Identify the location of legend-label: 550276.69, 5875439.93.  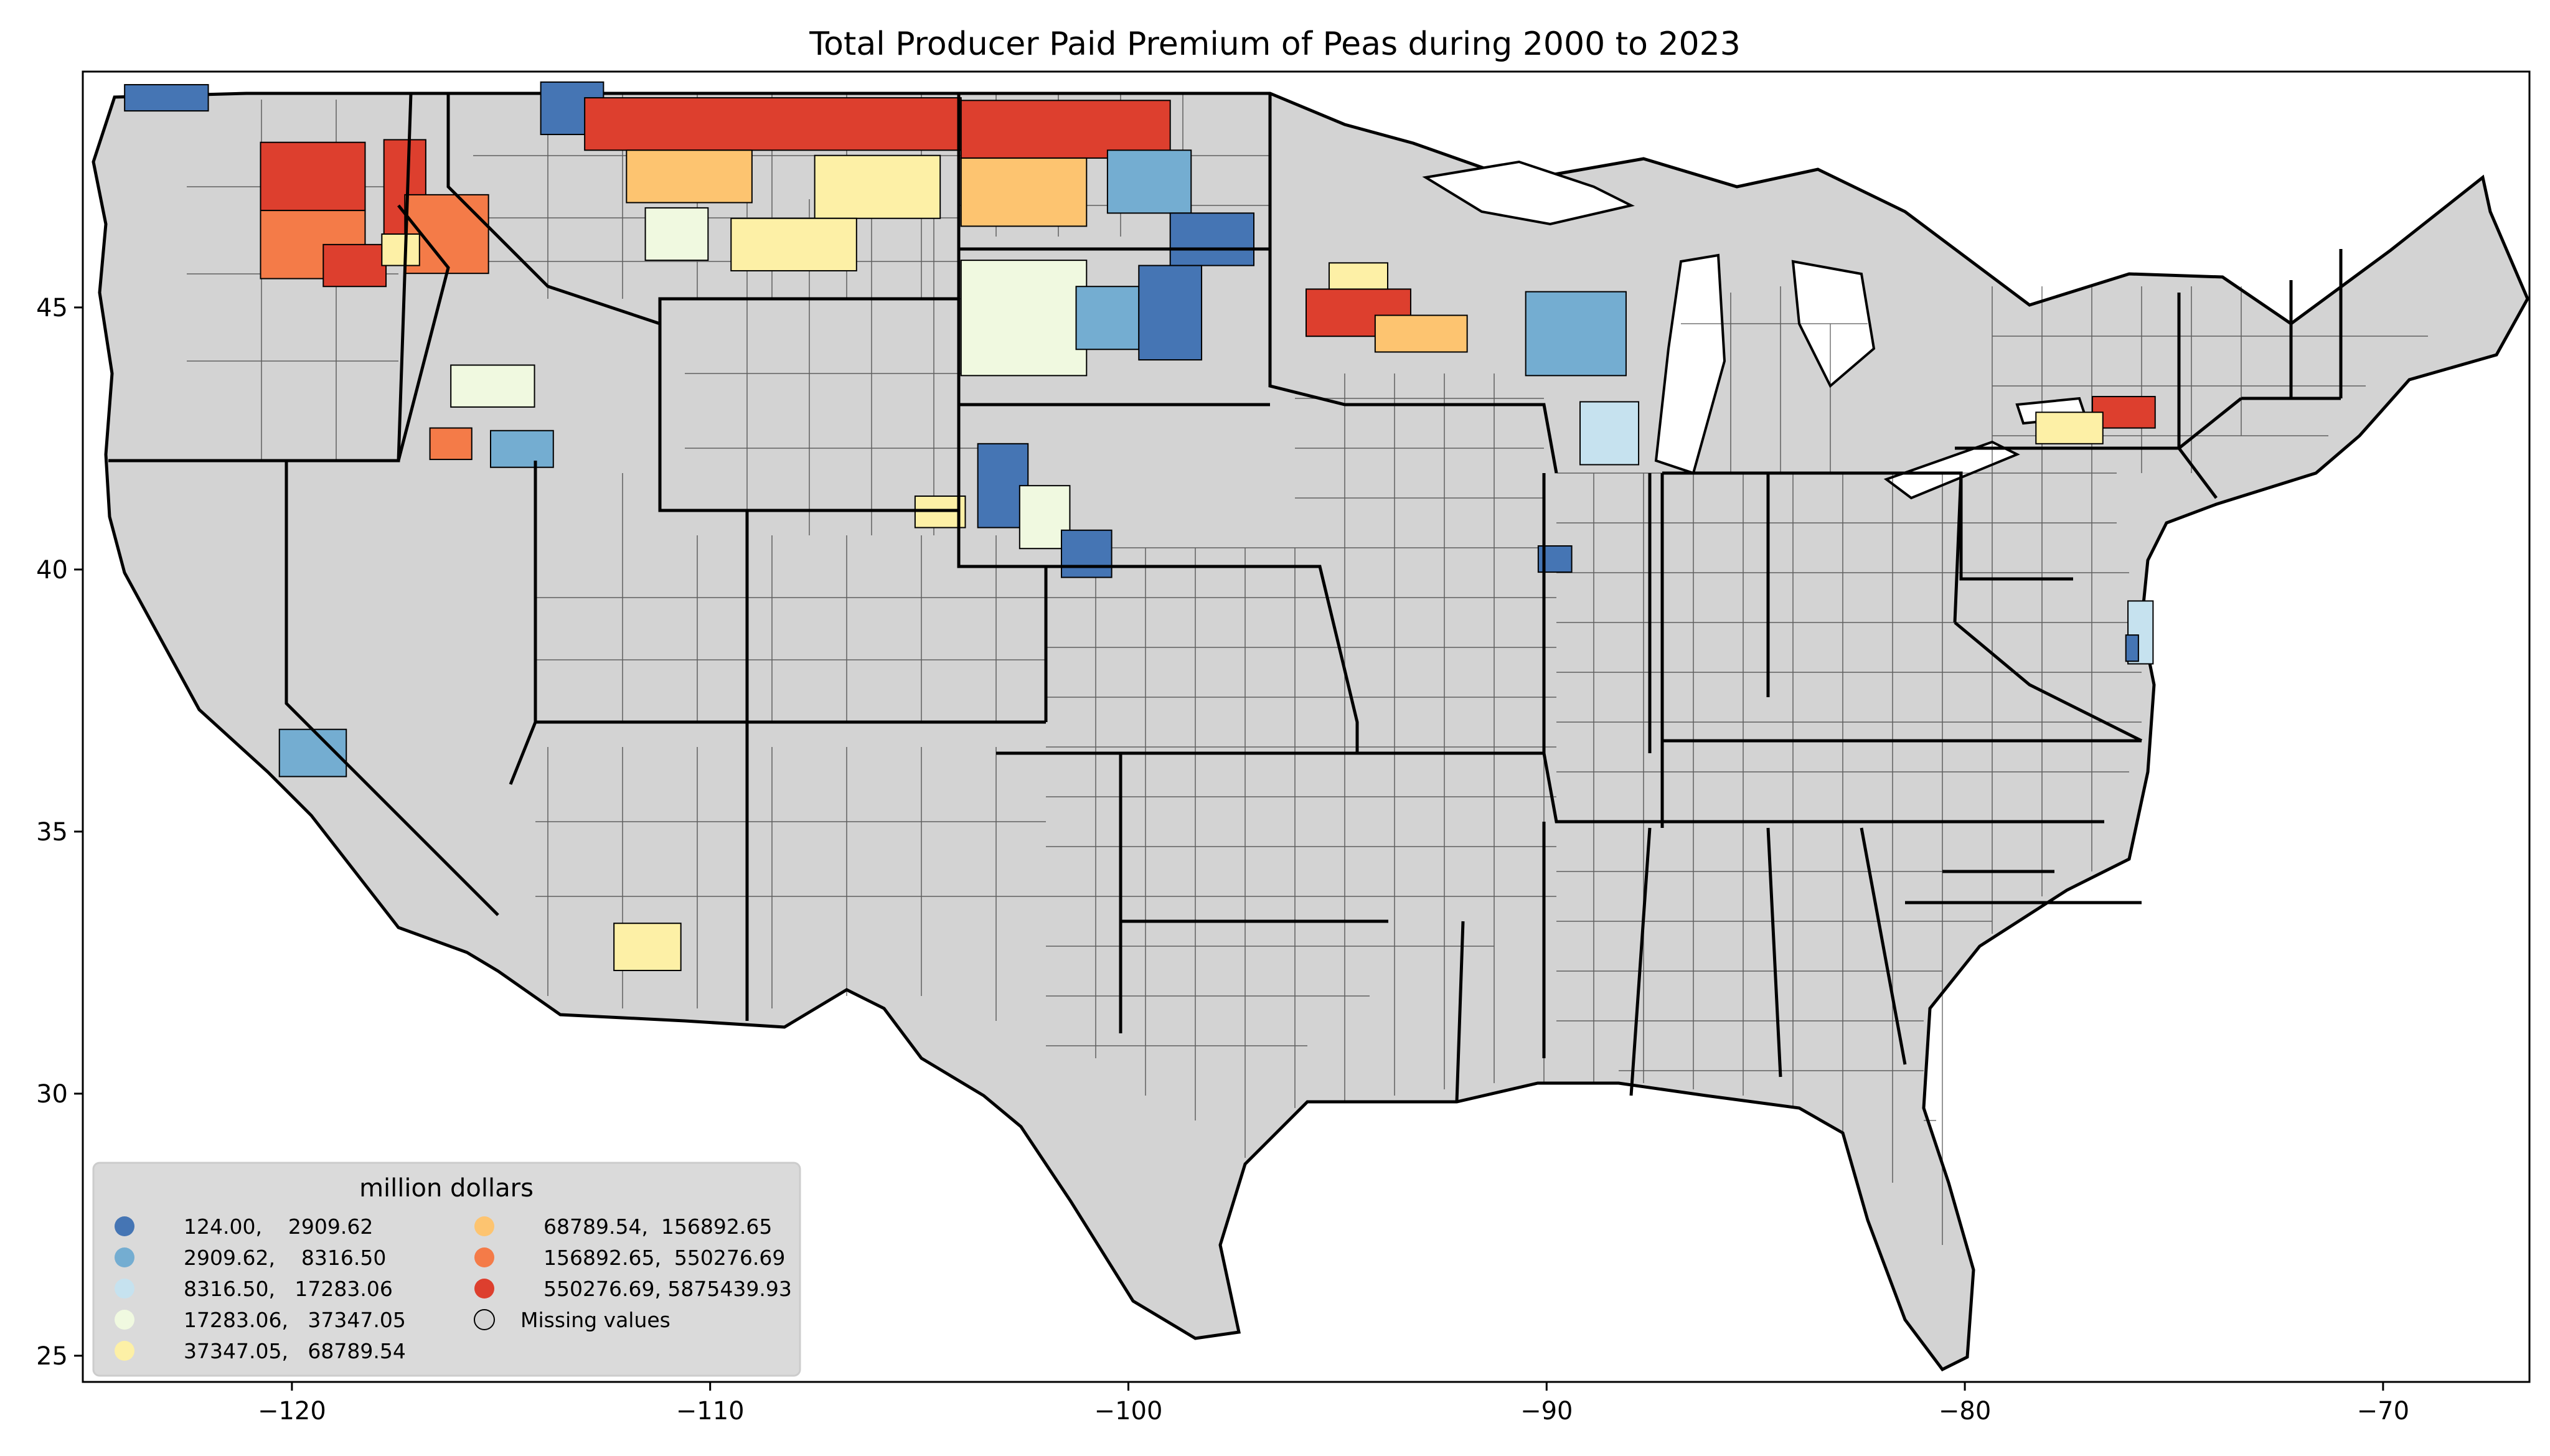
(667, 1289).